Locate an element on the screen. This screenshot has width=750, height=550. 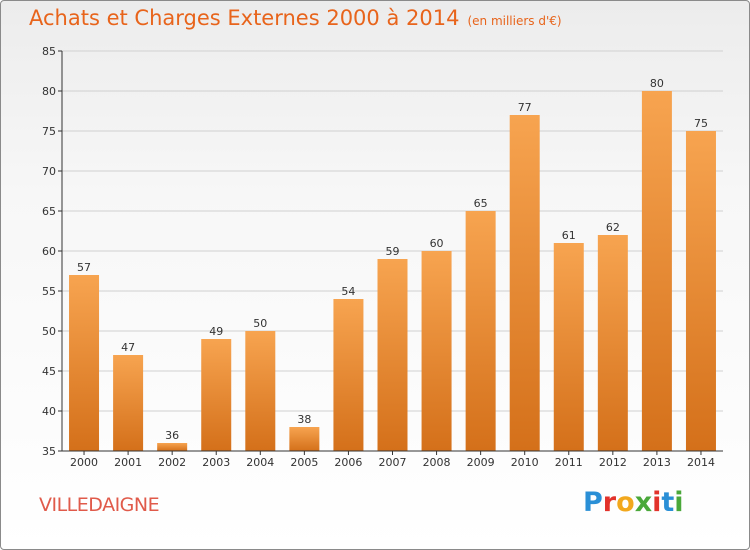
x-tick-label: 2001 is located at coordinates (128, 462).